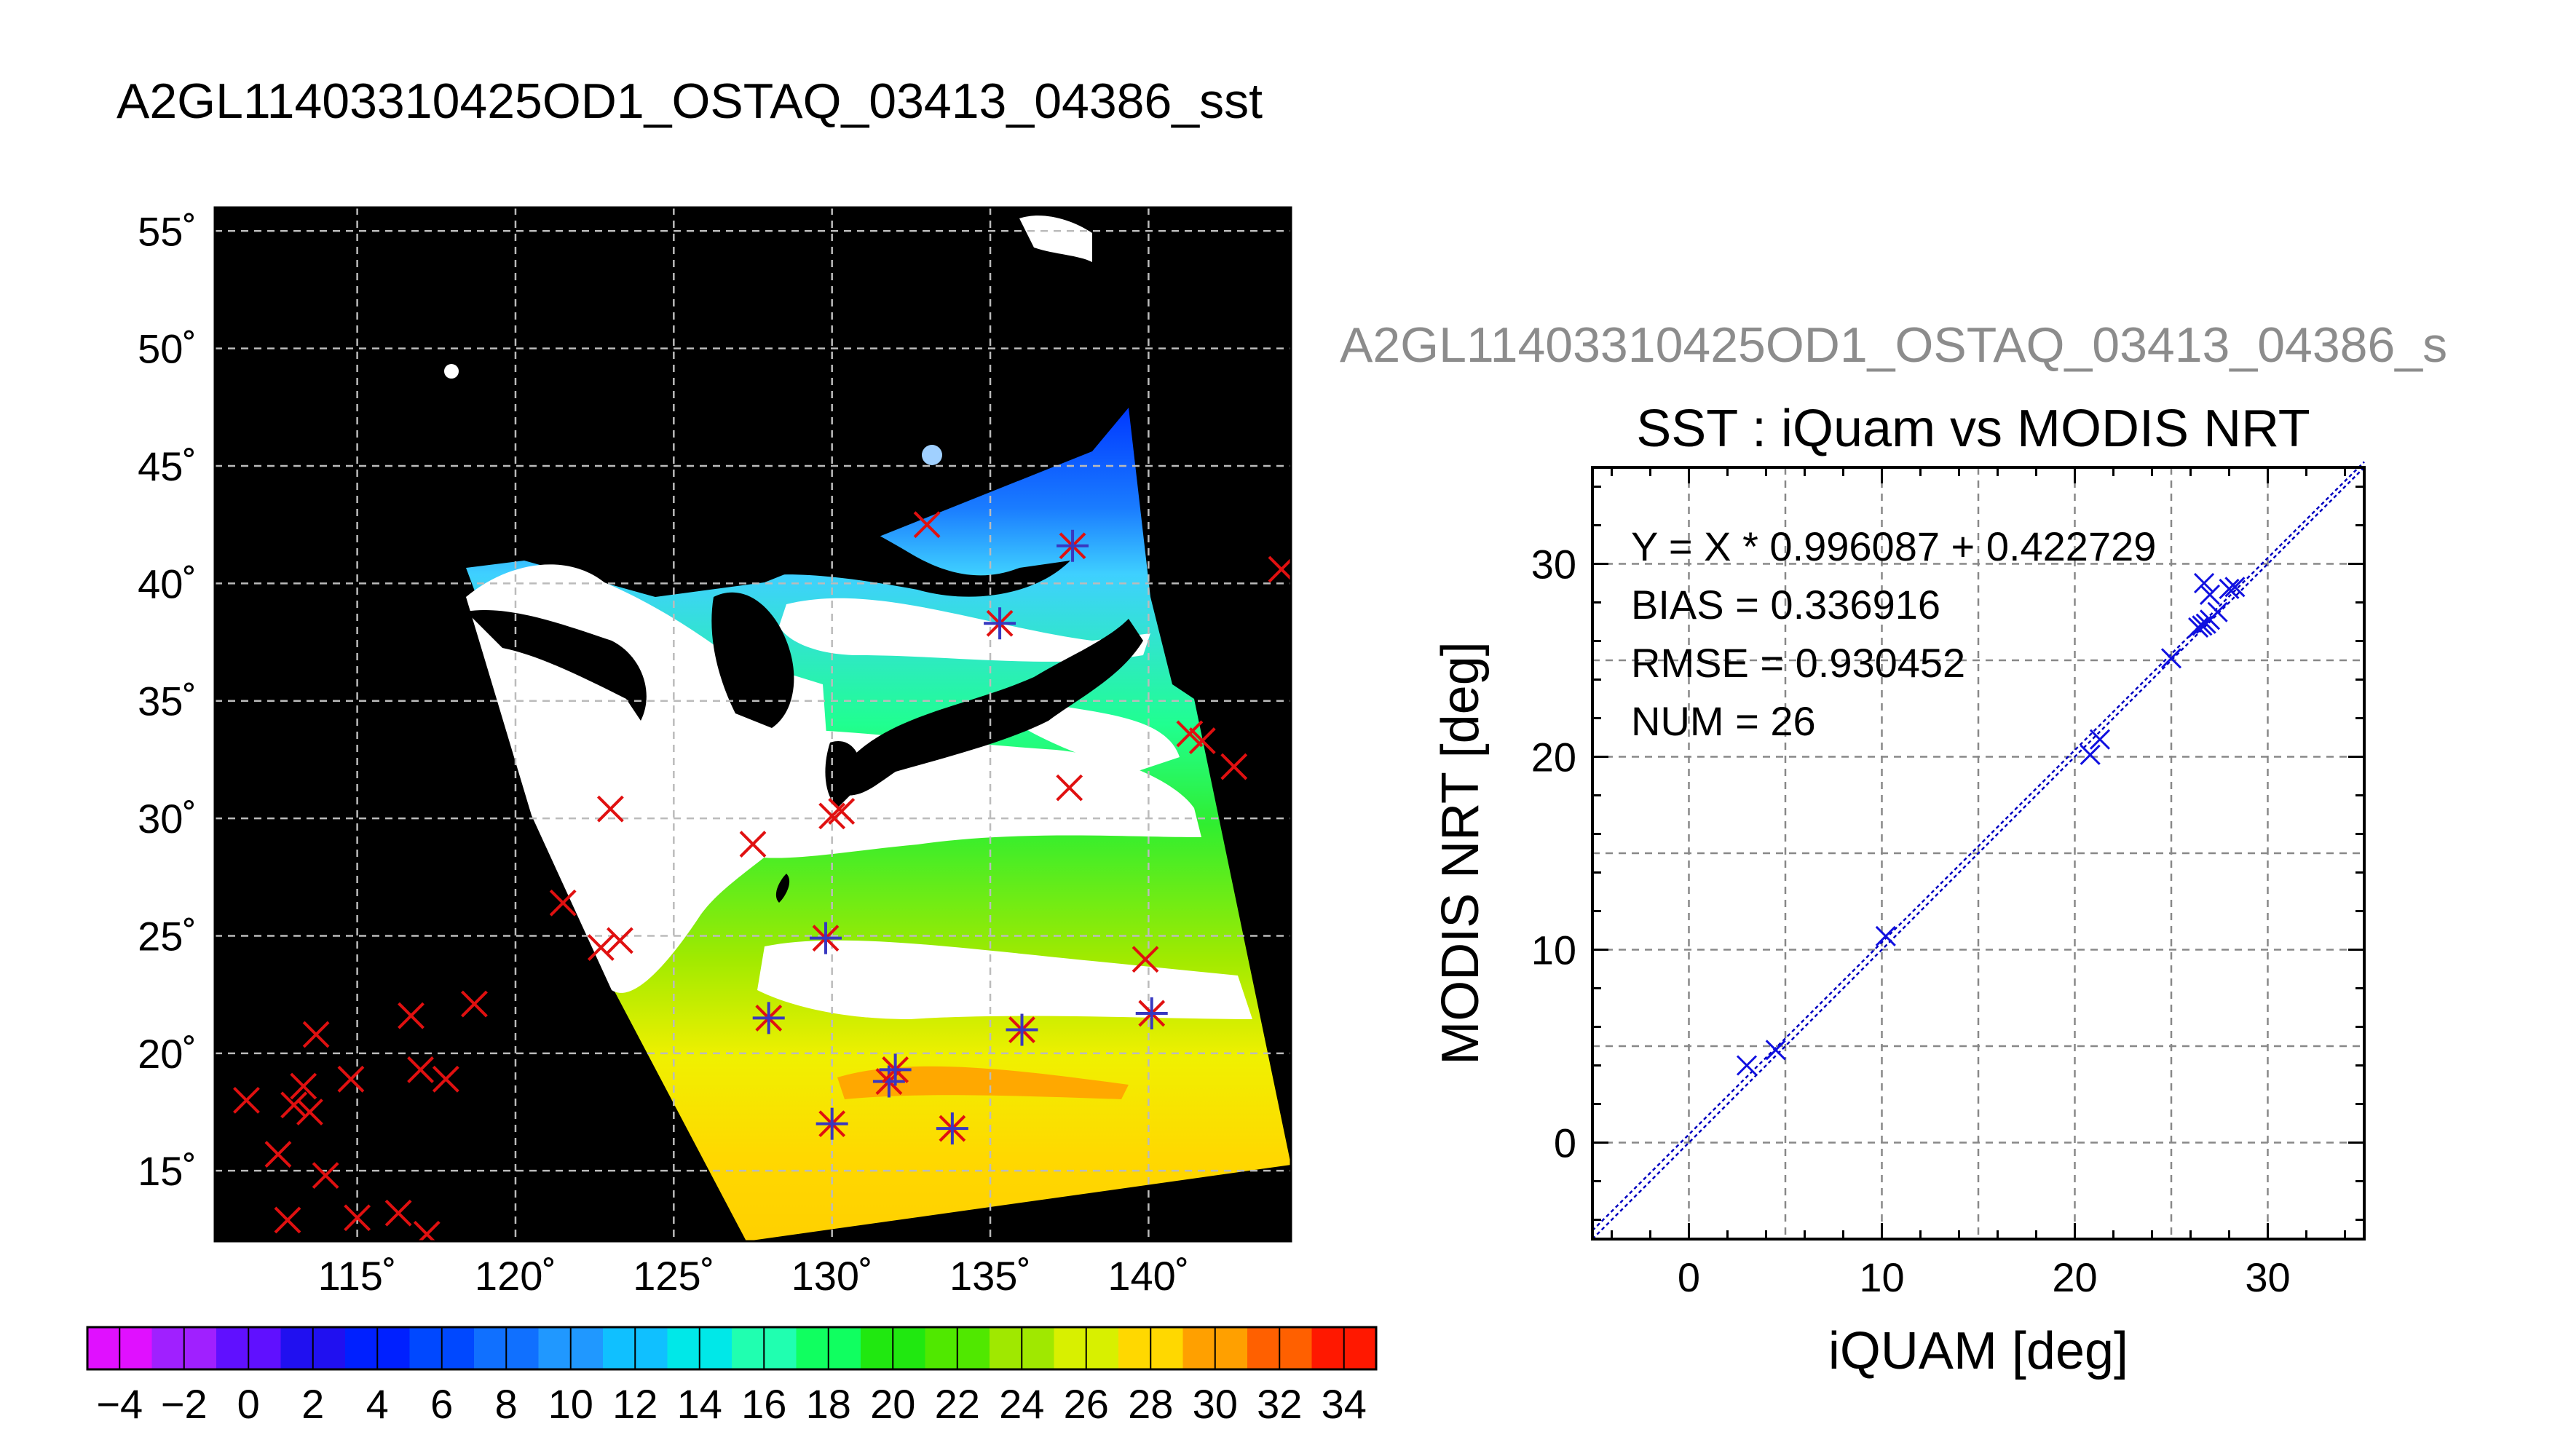  What do you see at coordinates (1565, 1143) in the screenshot?
I see `y-tick-label: 0` at bounding box center [1565, 1143].